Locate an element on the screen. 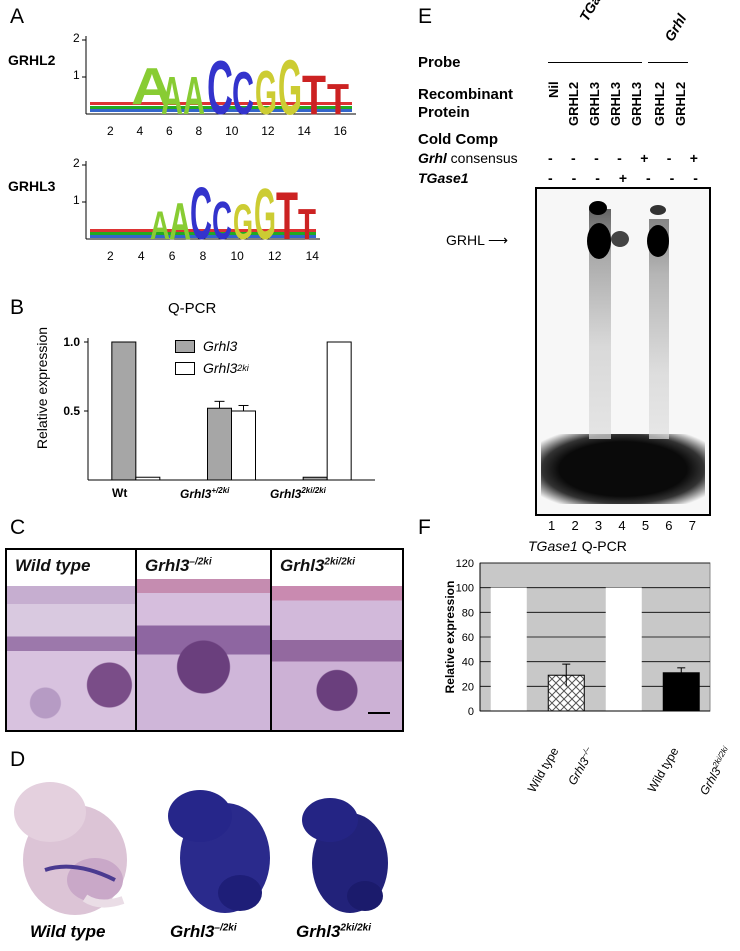 The width and height of the screenshot is (740, 951). grhl3-sequence-logo: A A C C G G T T is located at coordinates (201, 208).